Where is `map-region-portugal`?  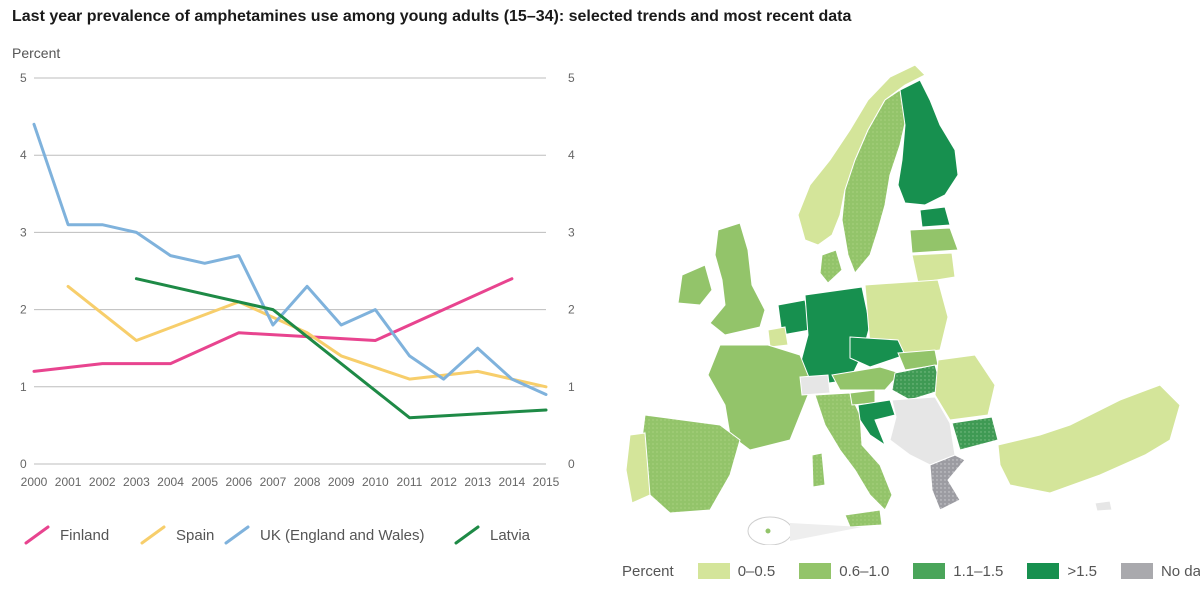
map-region-portugal is located at coordinates (638, 468).